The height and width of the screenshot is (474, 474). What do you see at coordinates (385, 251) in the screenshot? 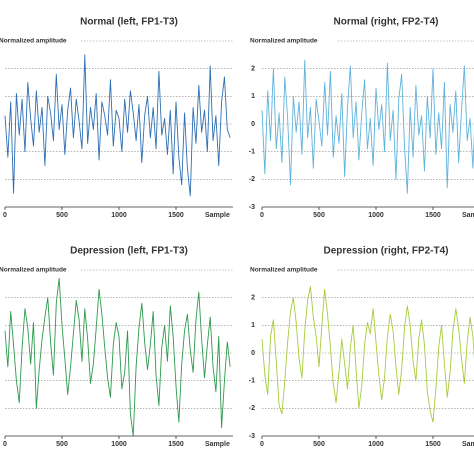
I see `panel-title: Depression (right, FP2-T4)` at bounding box center [385, 251].